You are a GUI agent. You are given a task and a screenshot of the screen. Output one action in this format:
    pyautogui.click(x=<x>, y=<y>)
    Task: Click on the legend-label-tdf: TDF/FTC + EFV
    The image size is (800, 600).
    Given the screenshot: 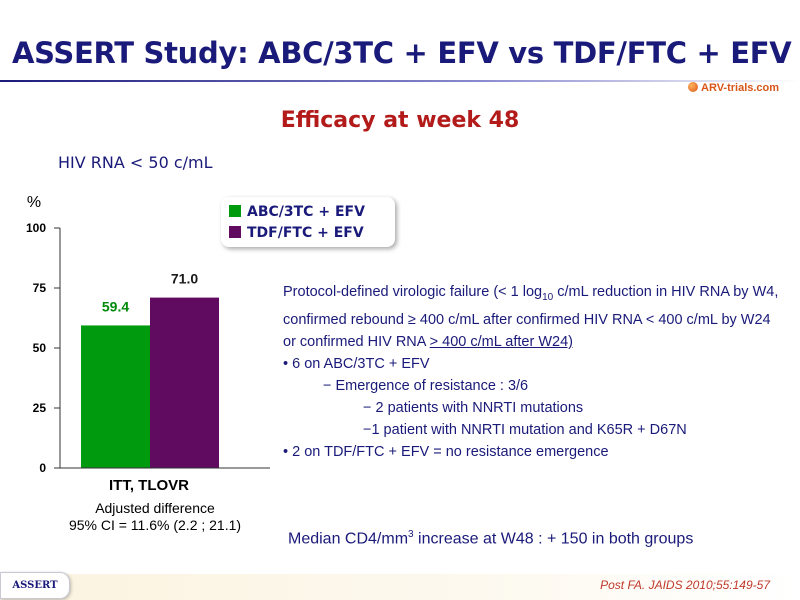 What is the action you would take?
    pyautogui.click(x=305, y=233)
    